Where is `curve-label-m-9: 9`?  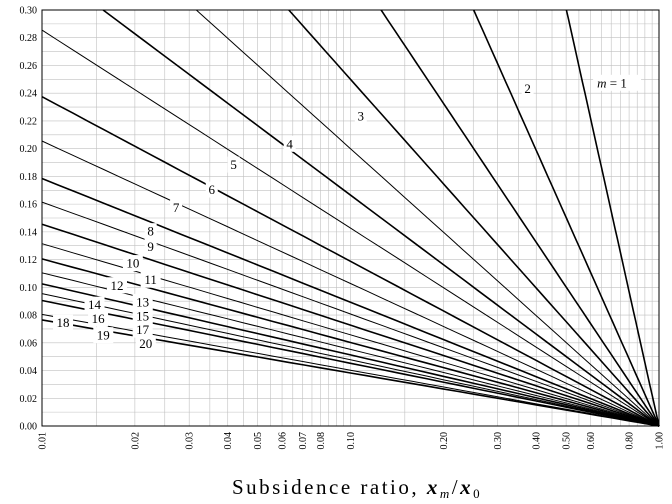
curve-label-m-9: 9 is located at coordinates (150, 246).